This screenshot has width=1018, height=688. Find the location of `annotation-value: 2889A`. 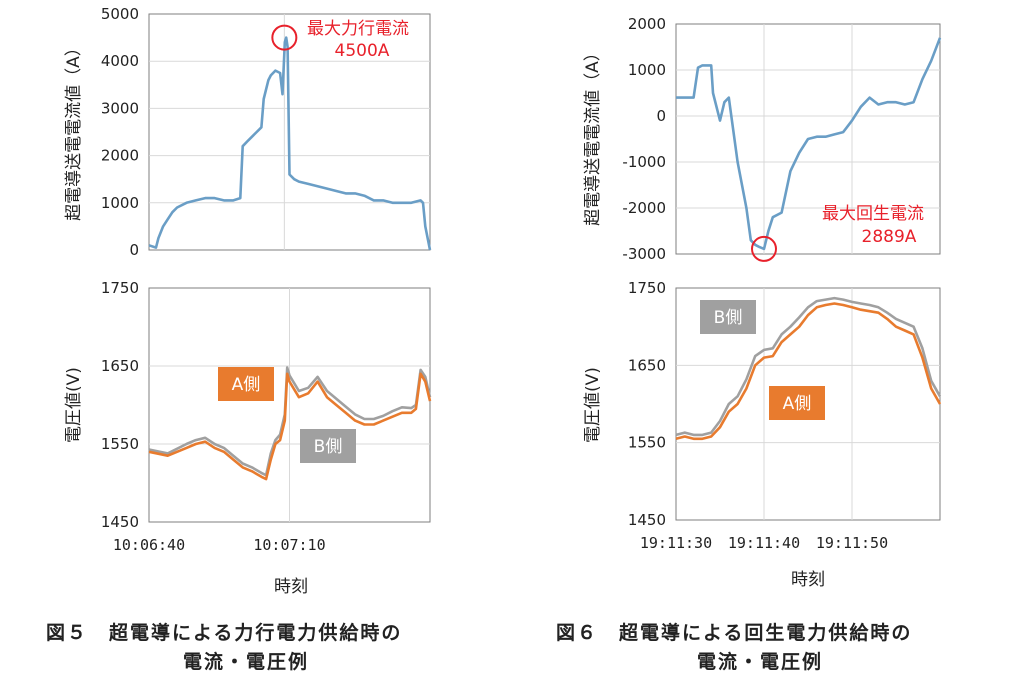

annotation-value: 2889A is located at coordinates (889, 237).